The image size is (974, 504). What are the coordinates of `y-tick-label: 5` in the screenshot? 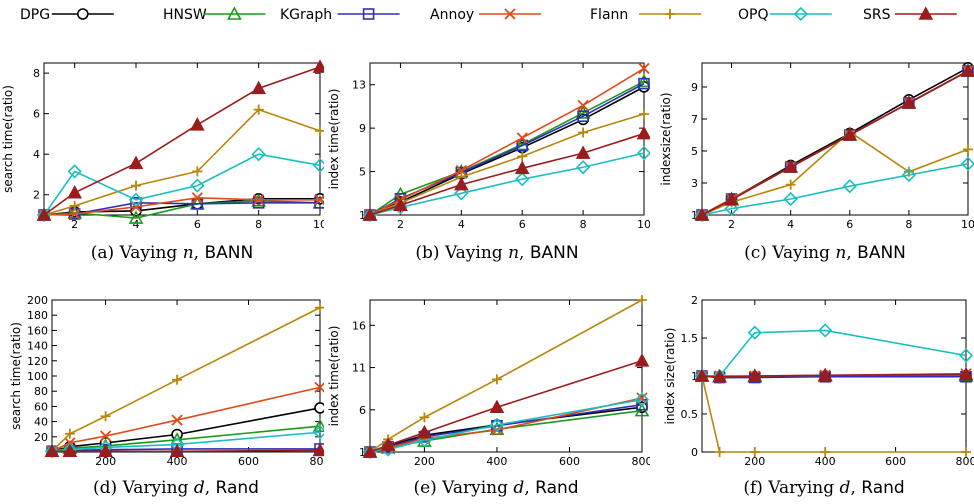 It's located at (362, 172).